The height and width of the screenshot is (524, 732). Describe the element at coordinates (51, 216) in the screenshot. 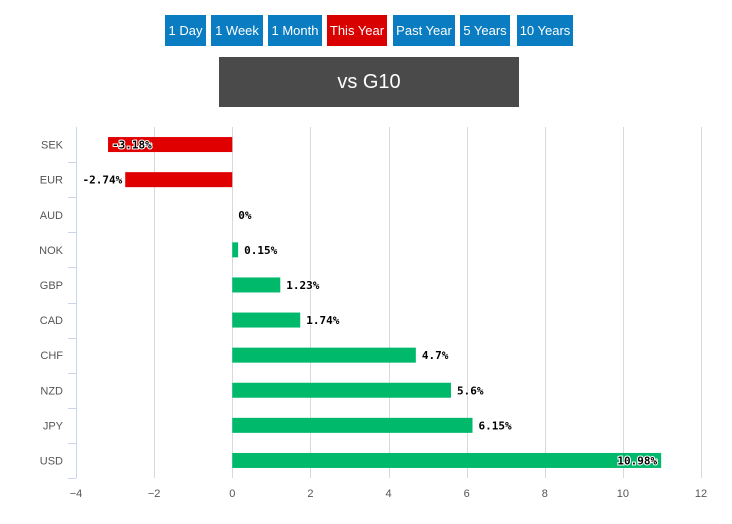

I see `category-label: AUD` at that location.